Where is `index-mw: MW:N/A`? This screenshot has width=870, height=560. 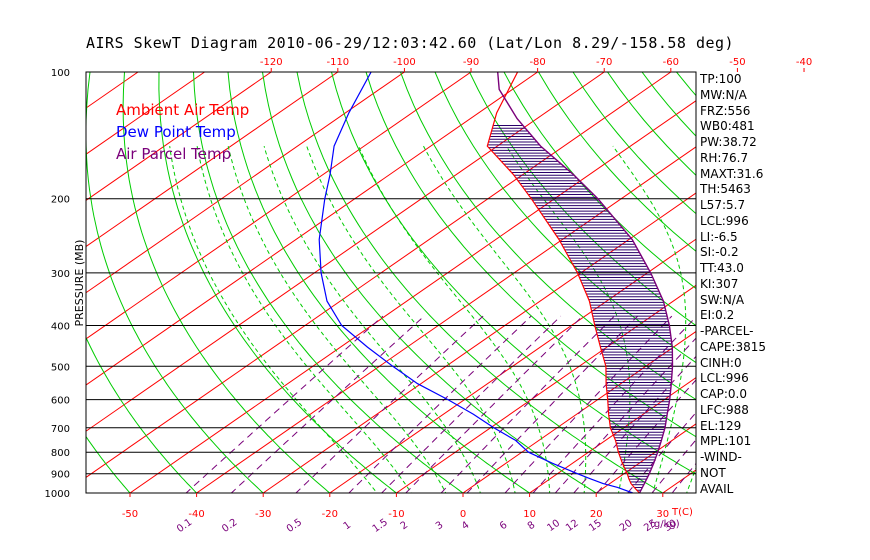
index-mw: MW:N/A is located at coordinates (723, 94).